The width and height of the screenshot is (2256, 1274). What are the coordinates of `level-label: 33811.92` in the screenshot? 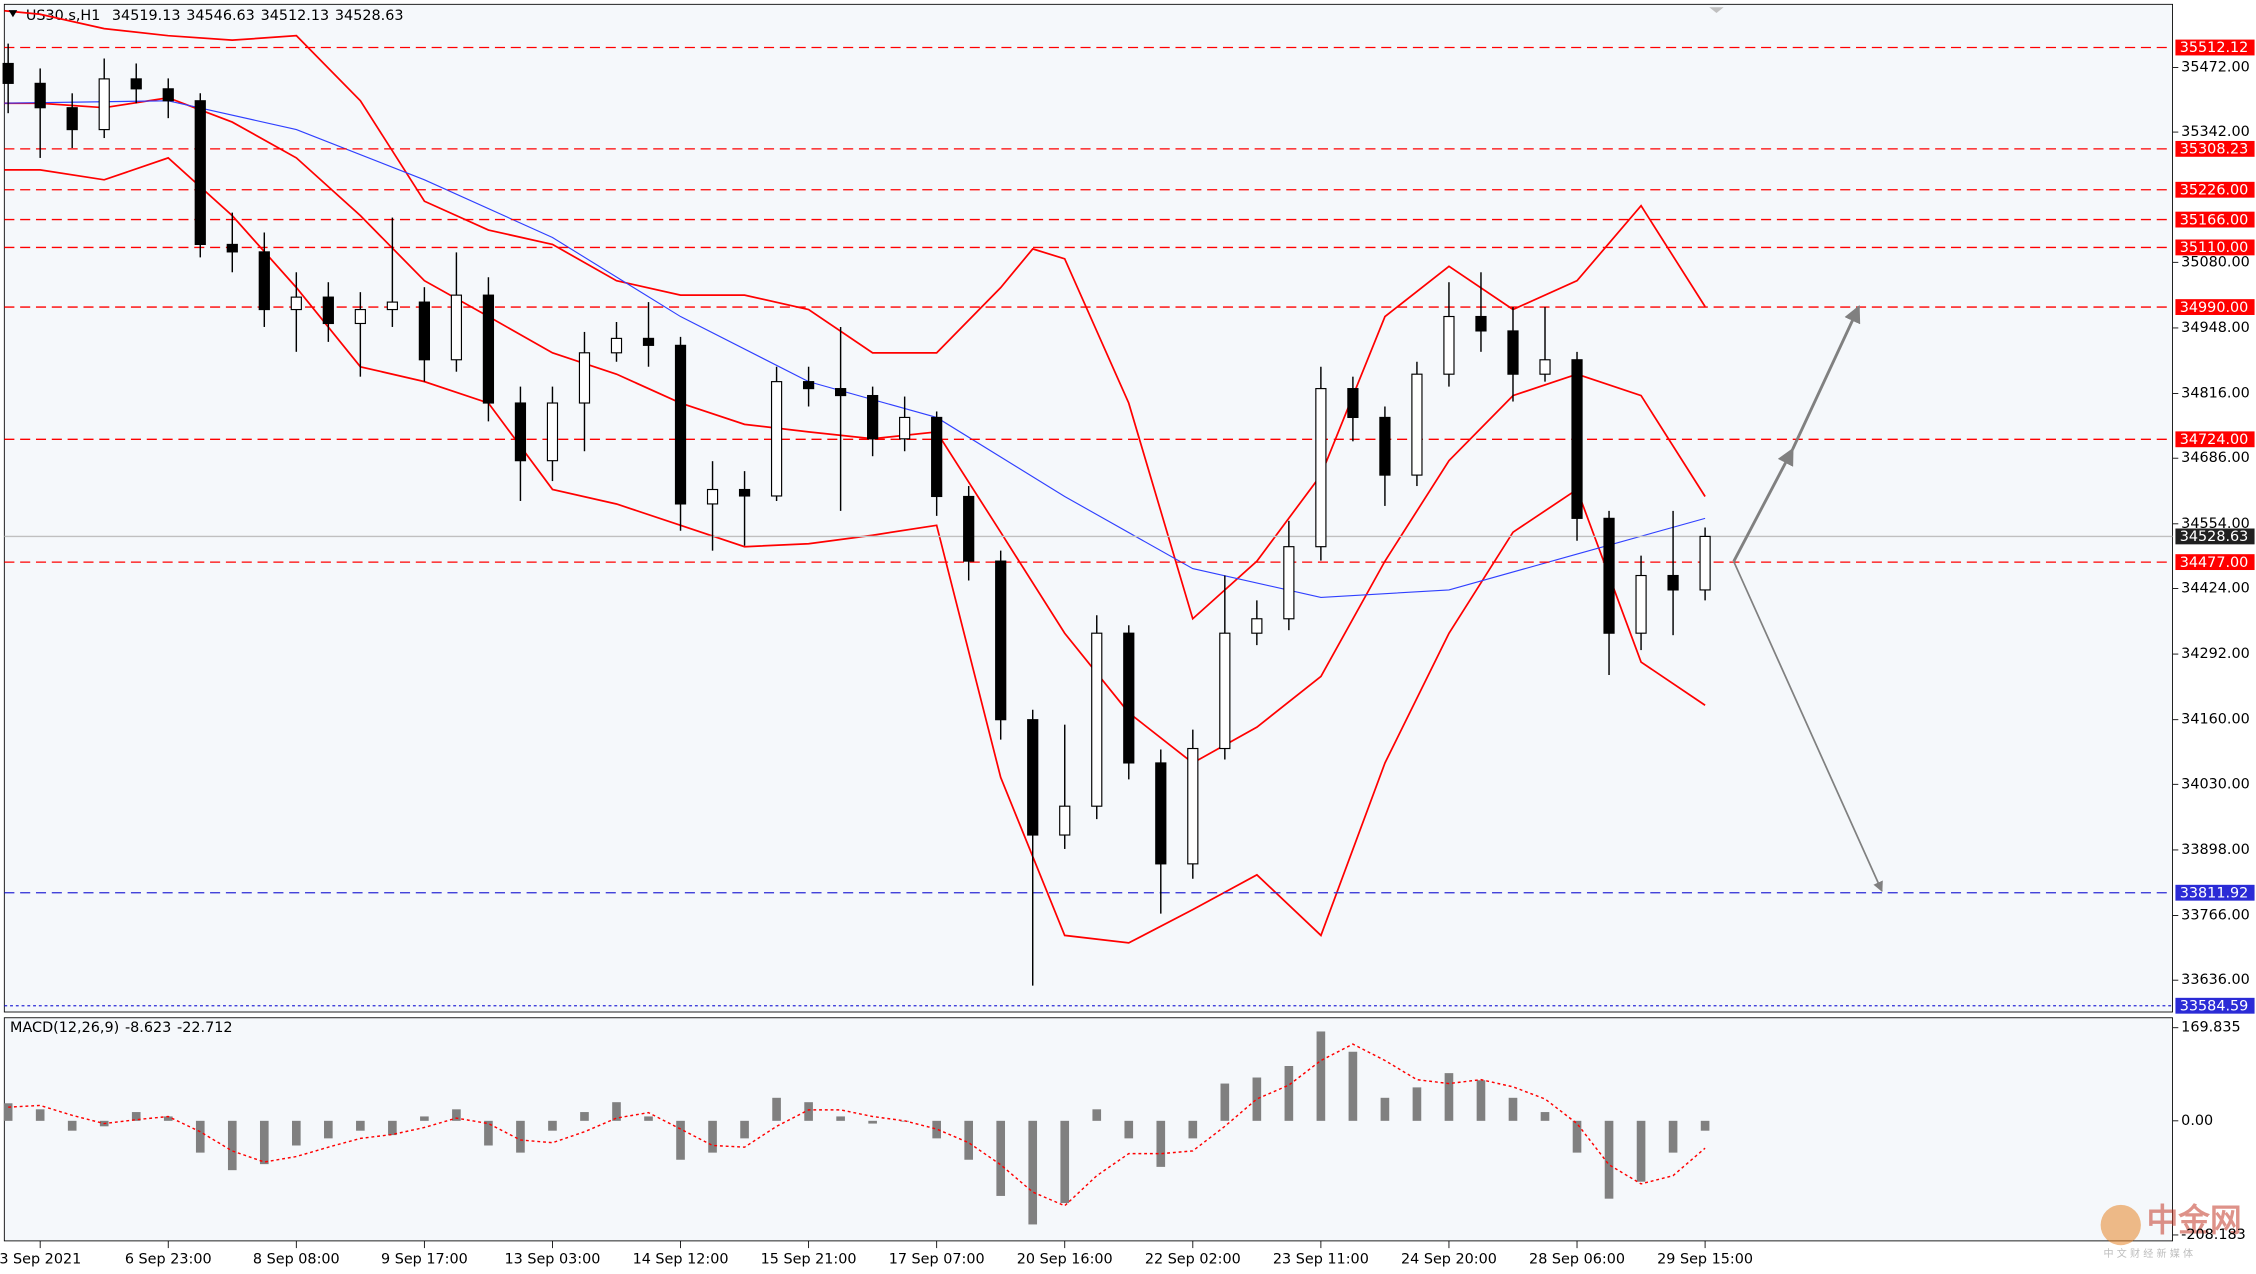 It's located at (2214, 893).